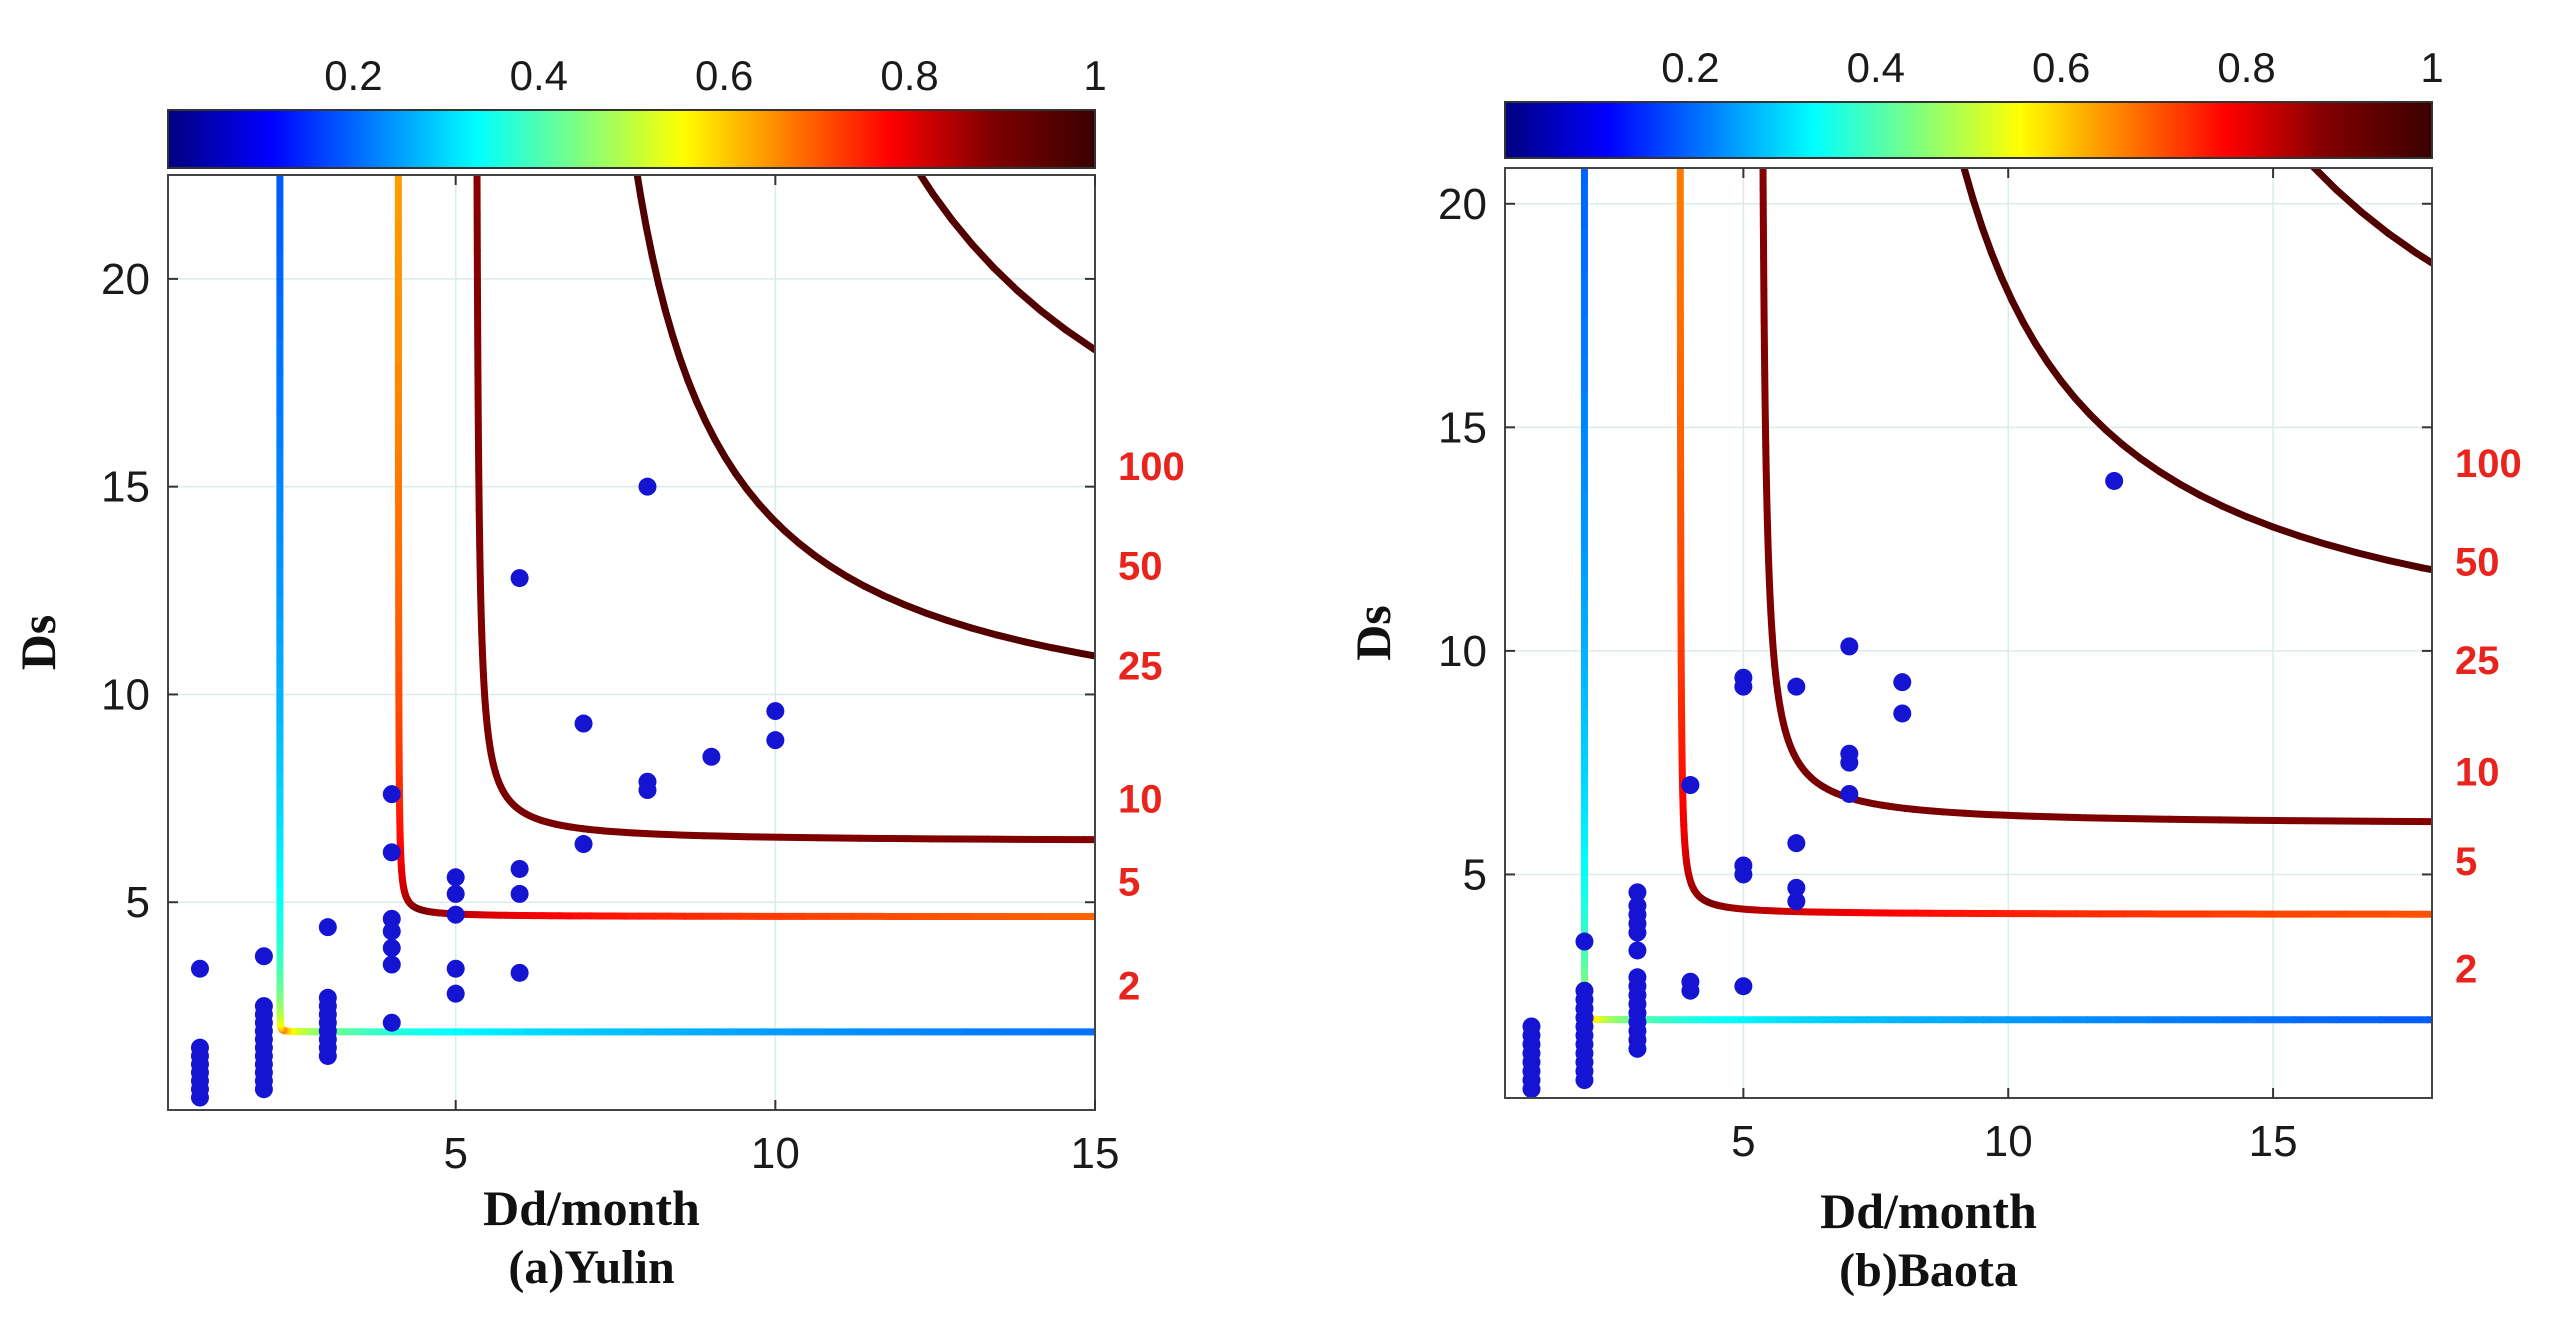 This screenshot has height=1343, width=2563. I want to click on panel-caption: (a)Yulin, so click(591, 1267).